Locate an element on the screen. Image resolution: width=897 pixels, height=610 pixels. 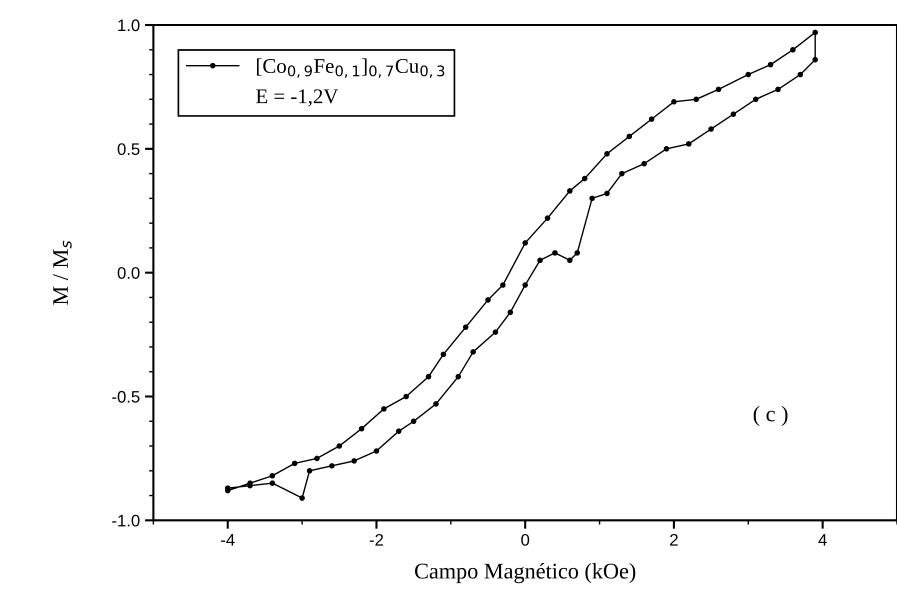
y-tick-label: 0.0 is located at coordinates (129, 273).